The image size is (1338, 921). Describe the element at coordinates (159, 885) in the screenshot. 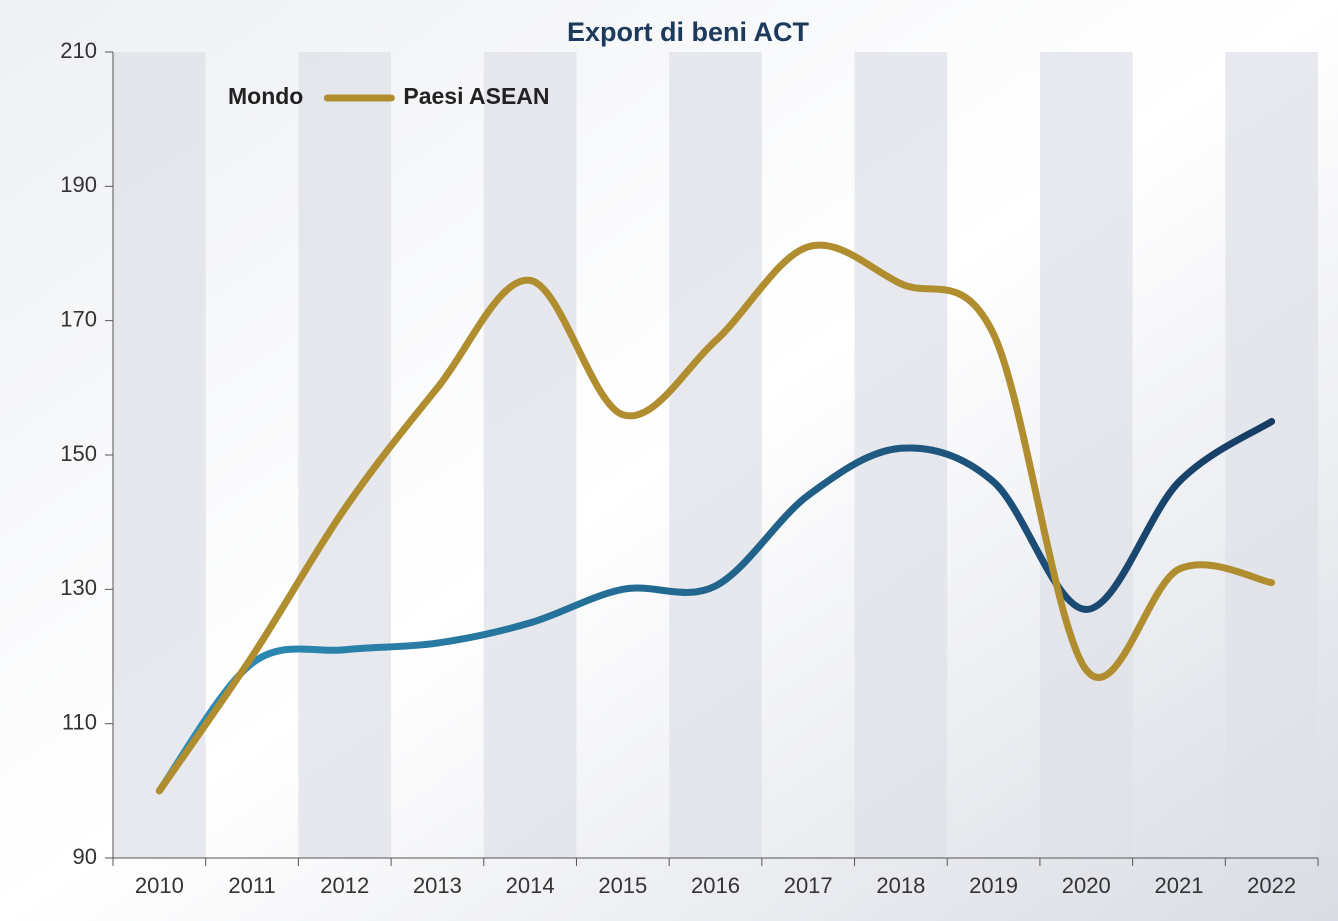

I see `x-tick-label: 2010` at that location.